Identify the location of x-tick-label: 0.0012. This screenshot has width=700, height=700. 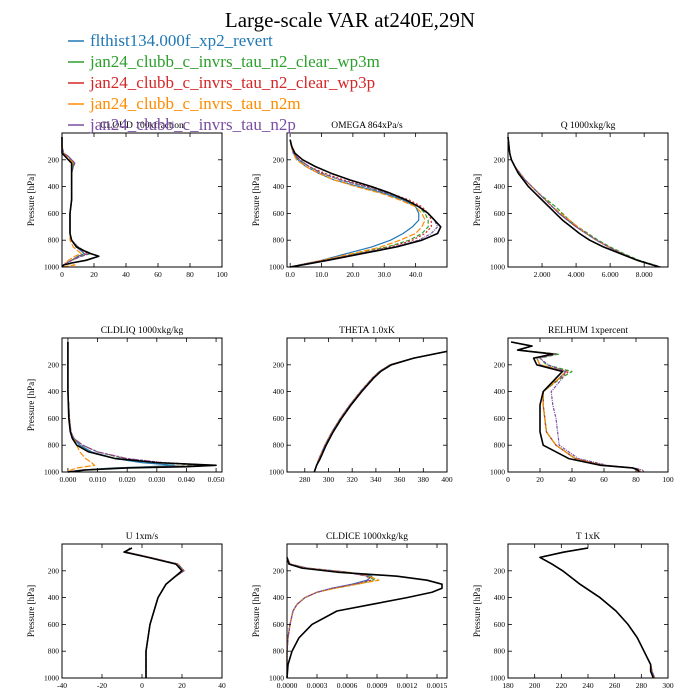
(407, 685).